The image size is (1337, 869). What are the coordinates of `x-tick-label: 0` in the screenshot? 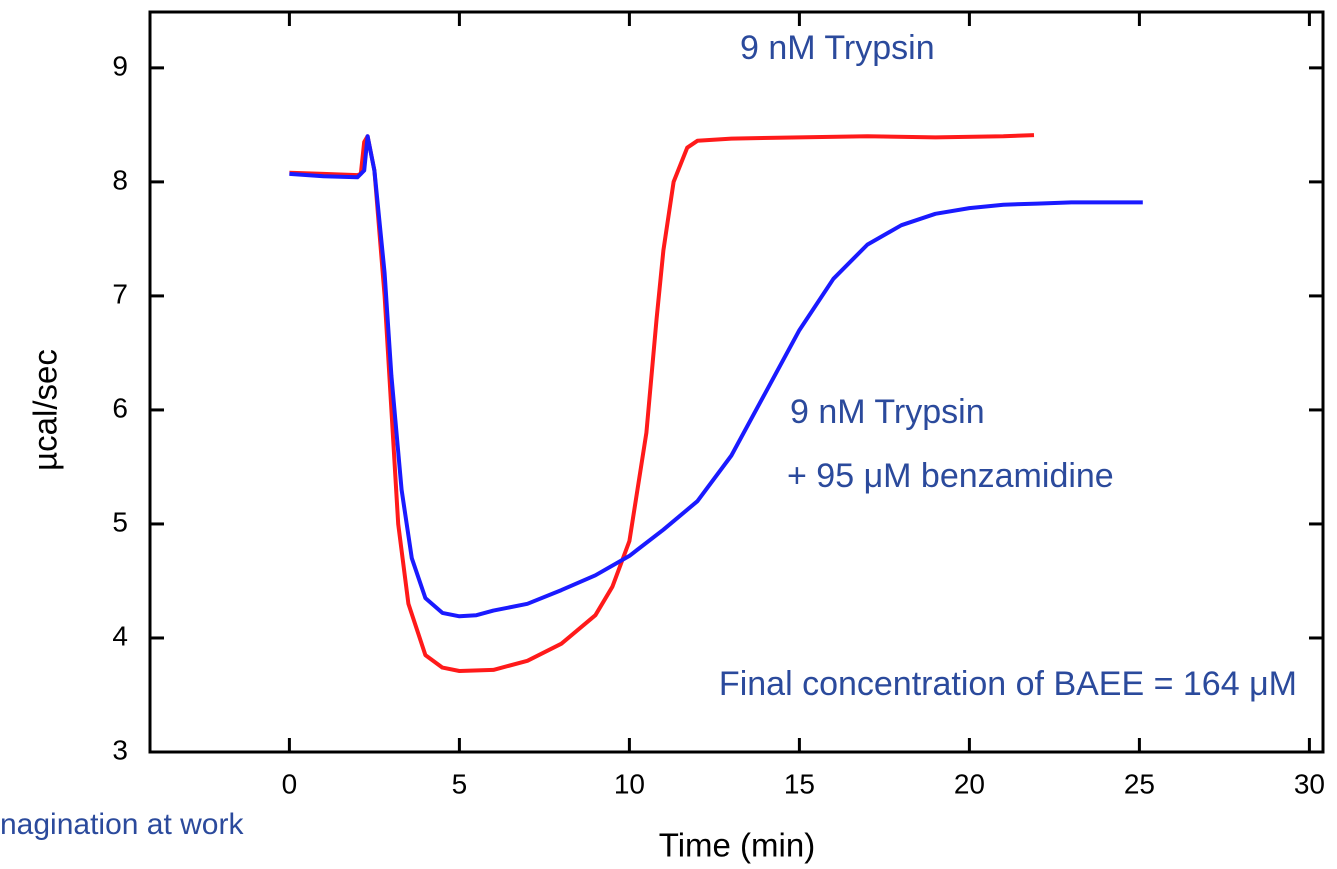 It's located at (290, 783).